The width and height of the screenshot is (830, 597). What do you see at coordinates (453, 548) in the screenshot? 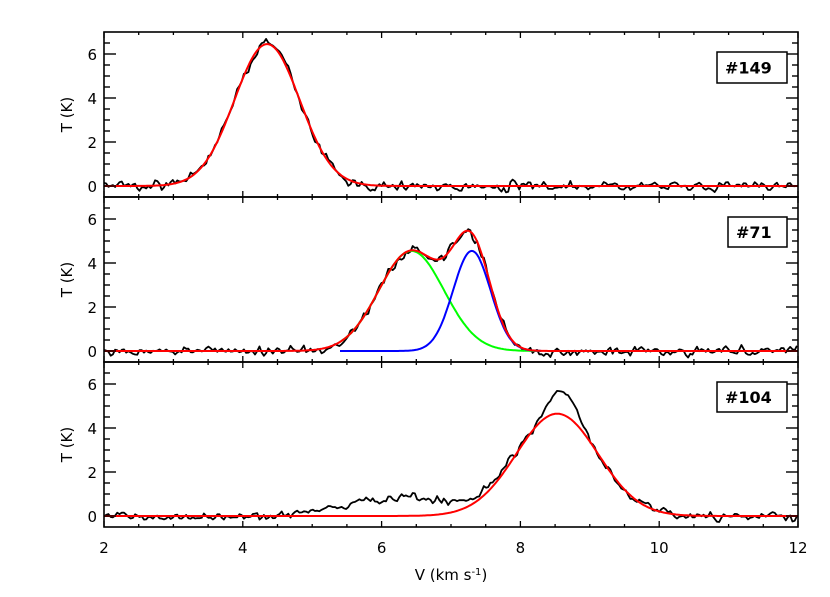
I see `x-axis-tick-labels: 2 4 6 8 10 12` at bounding box center [453, 548].